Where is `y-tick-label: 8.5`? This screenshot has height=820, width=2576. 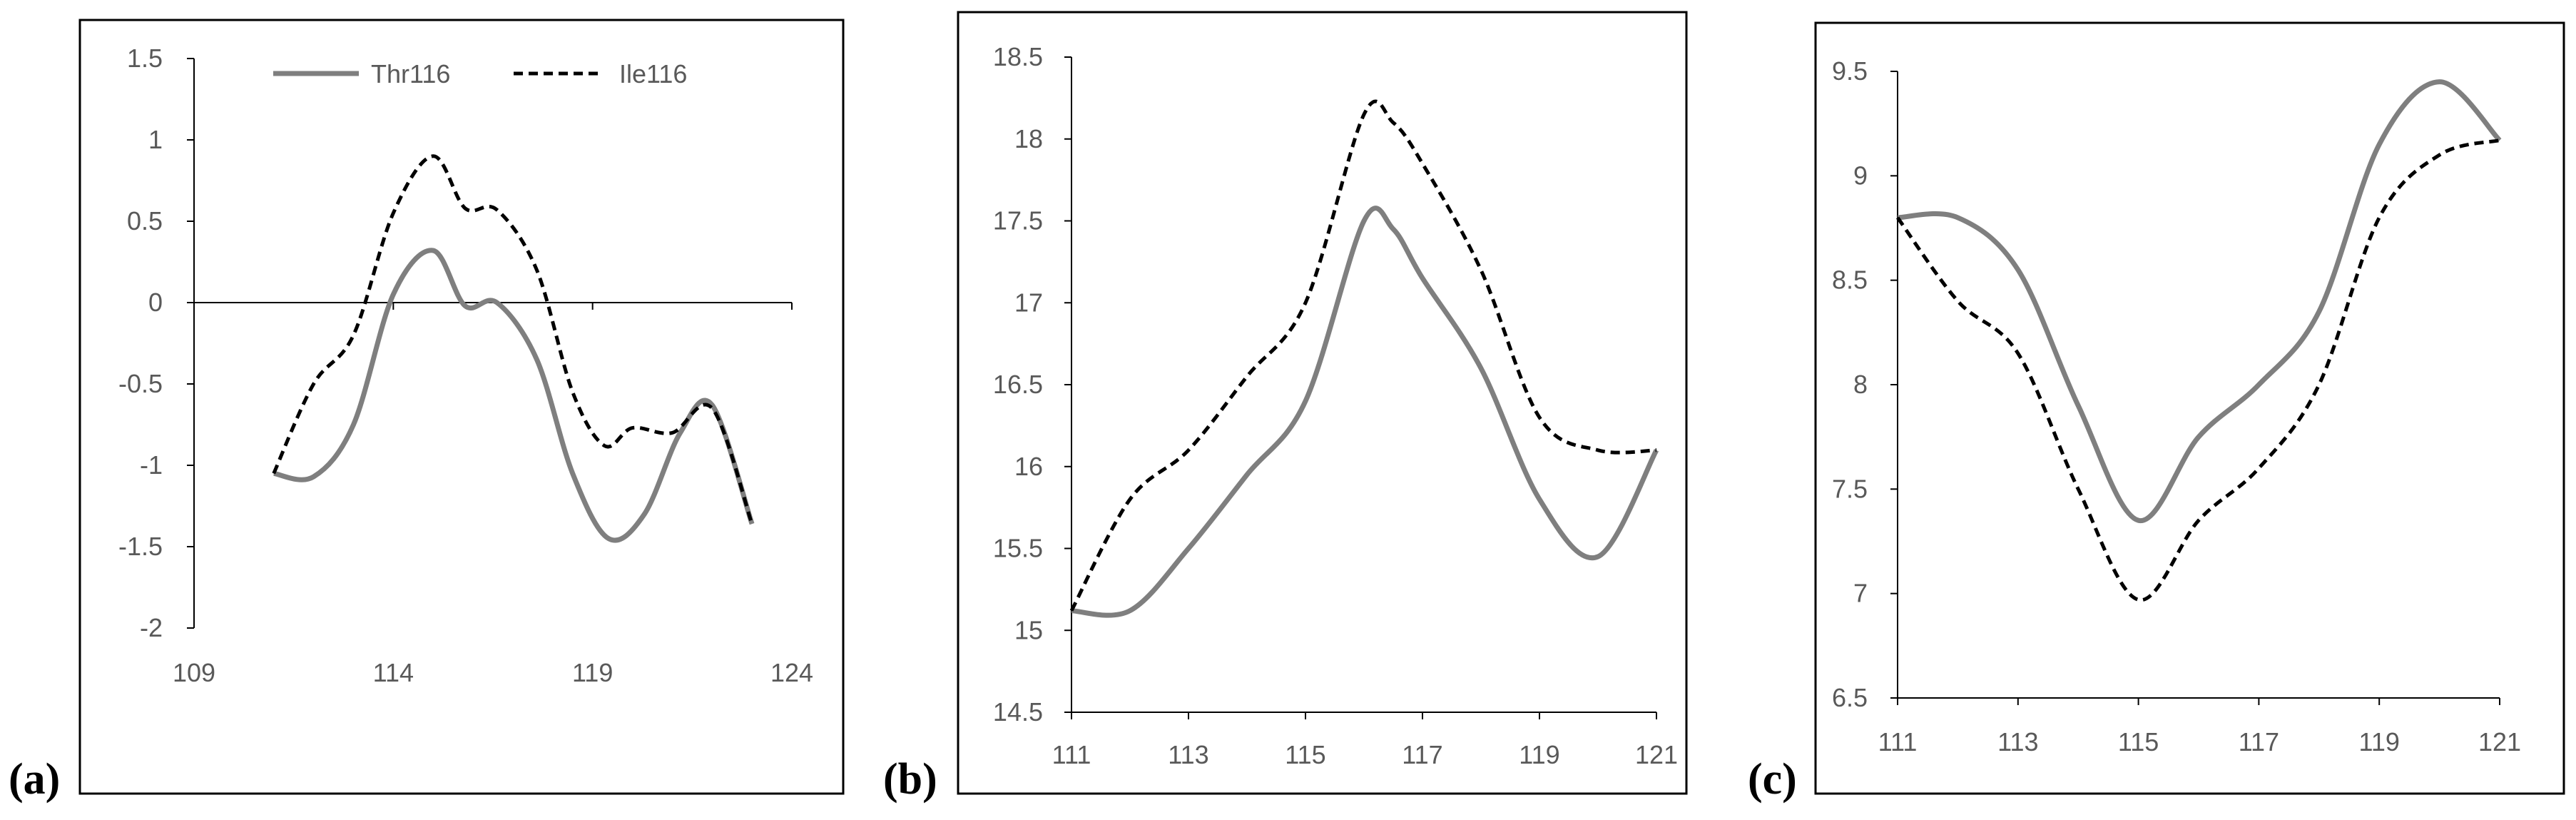
y-tick-label: 8.5 is located at coordinates (1850, 280).